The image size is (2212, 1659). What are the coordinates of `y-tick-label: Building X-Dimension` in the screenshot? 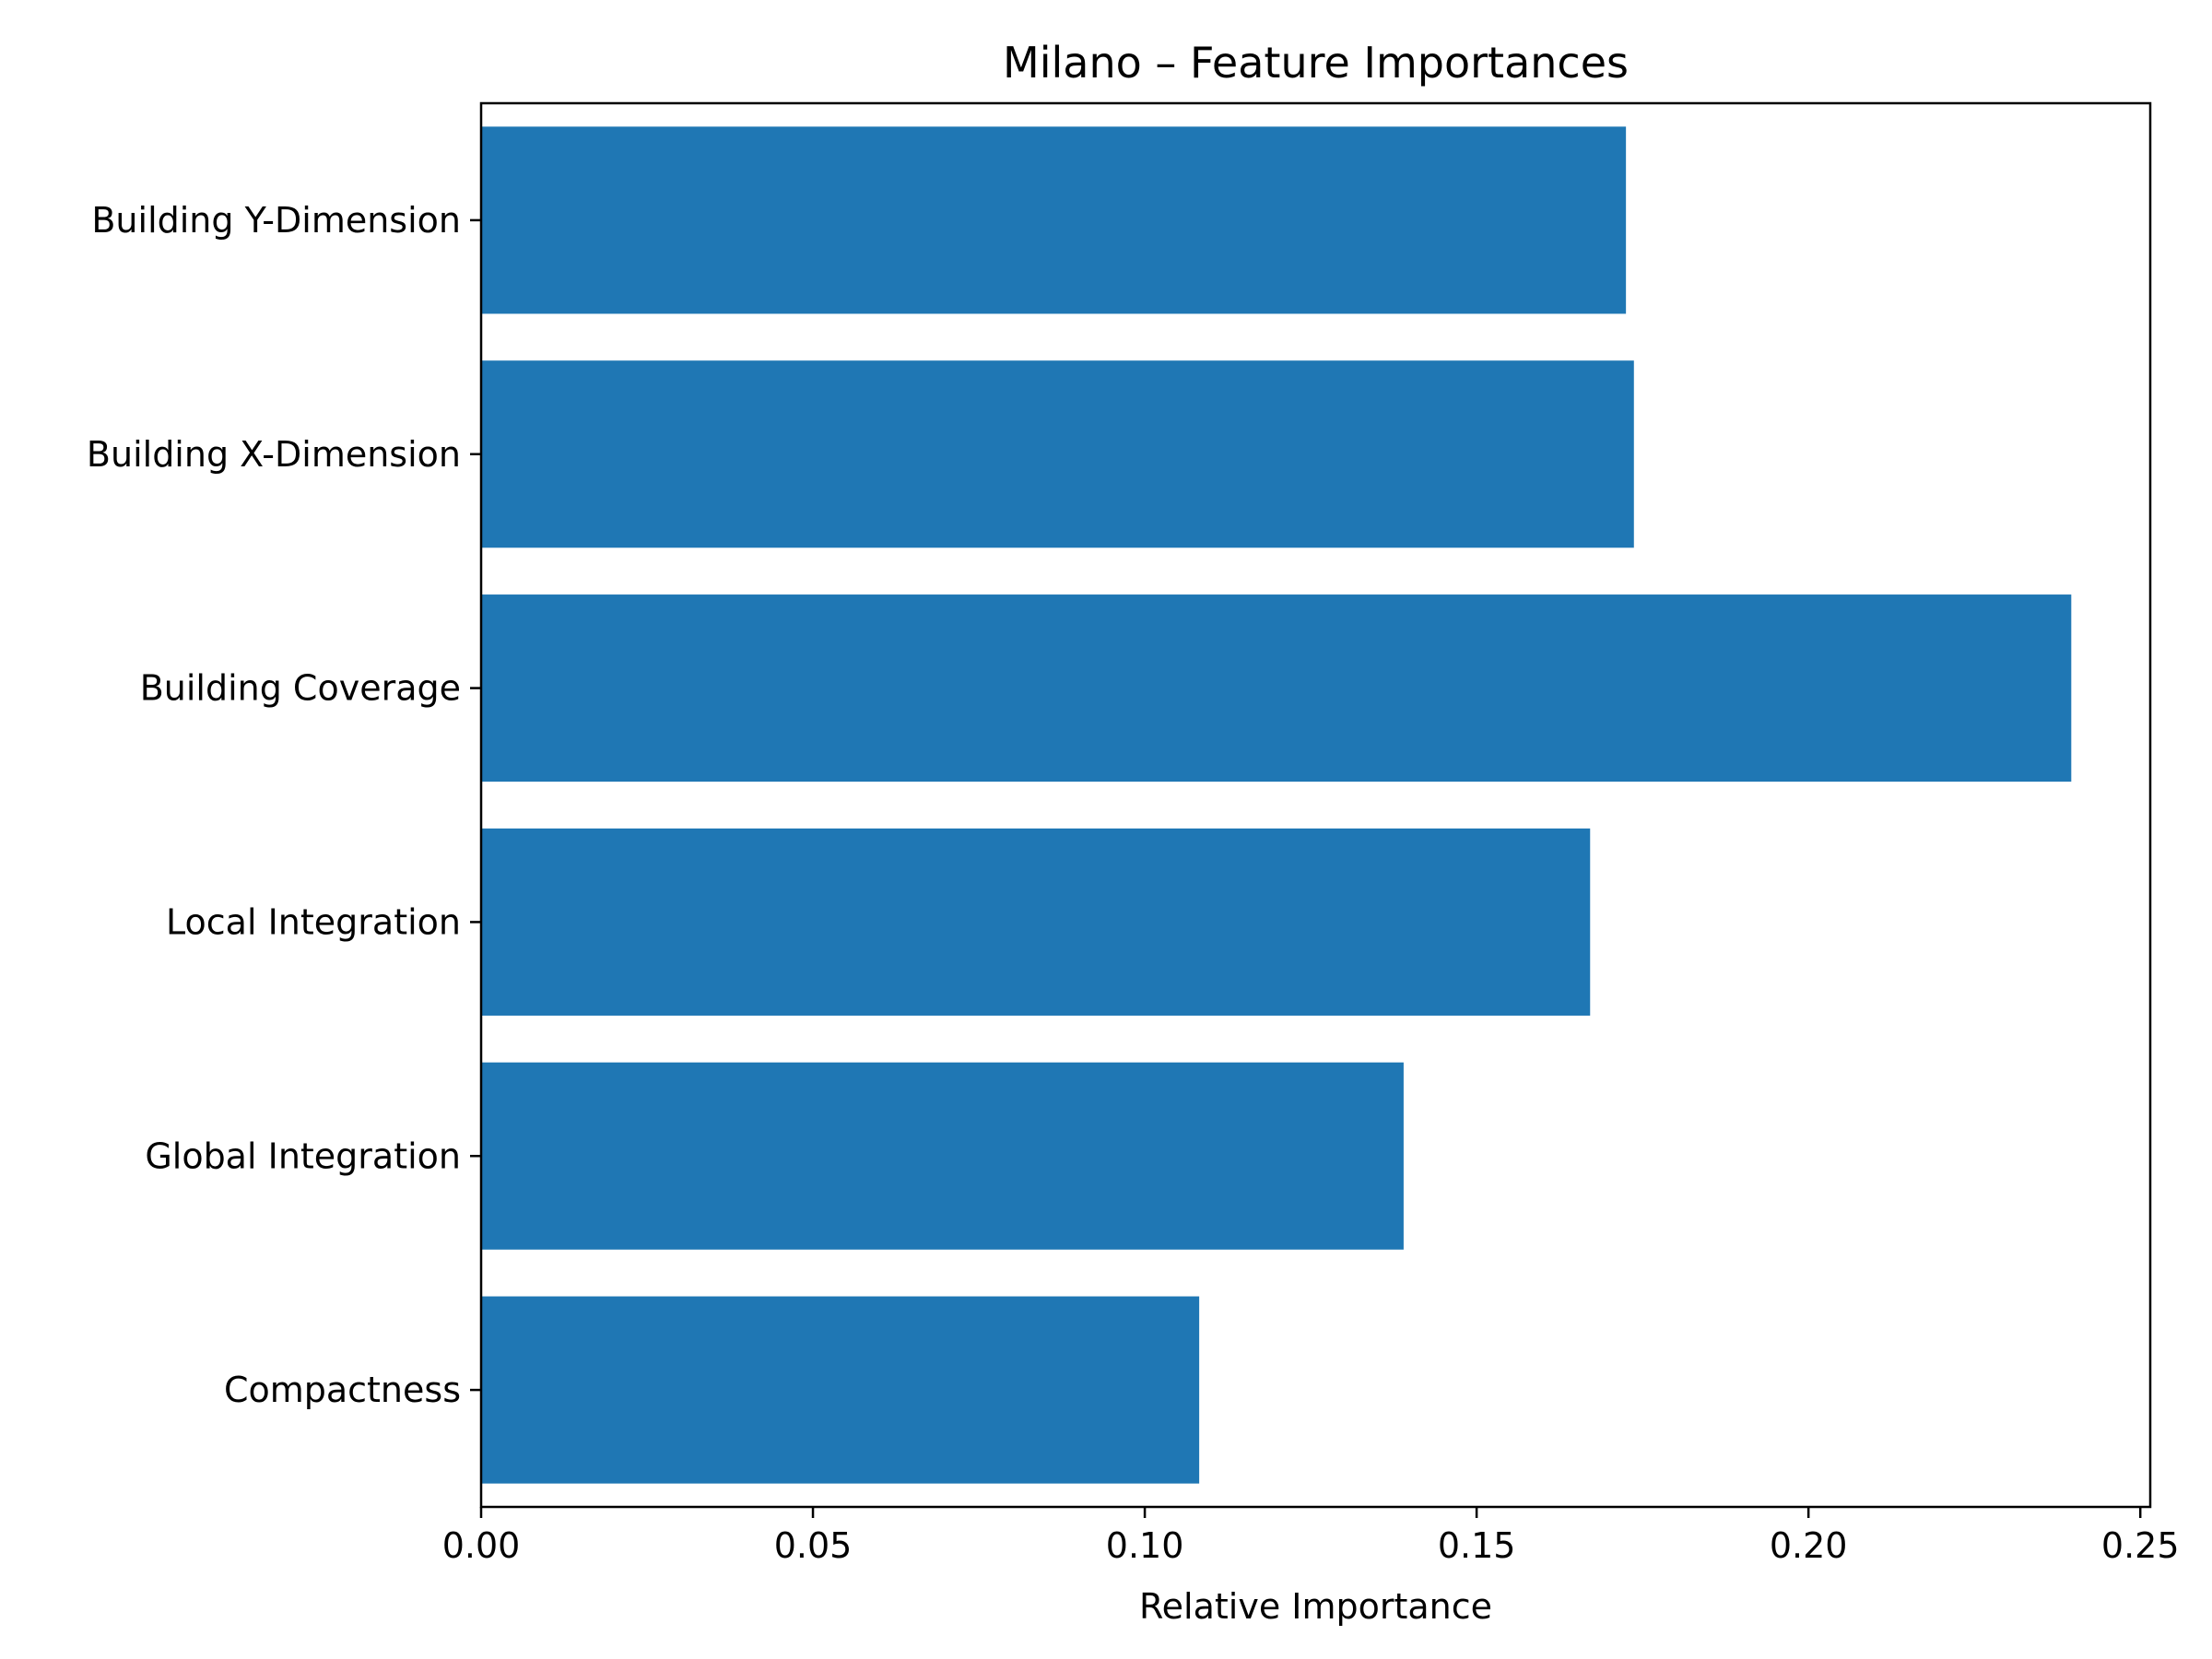 It's located at (274, 454).